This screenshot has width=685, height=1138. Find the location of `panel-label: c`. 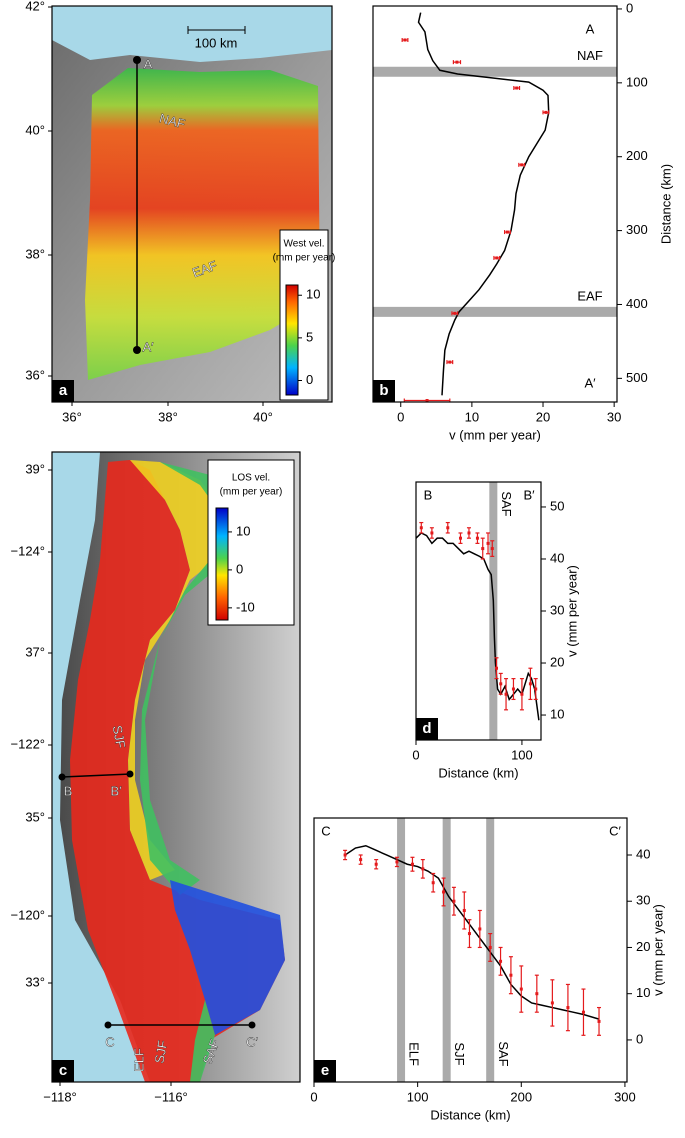

panel-label: c is located at coordinates (63, 1070).